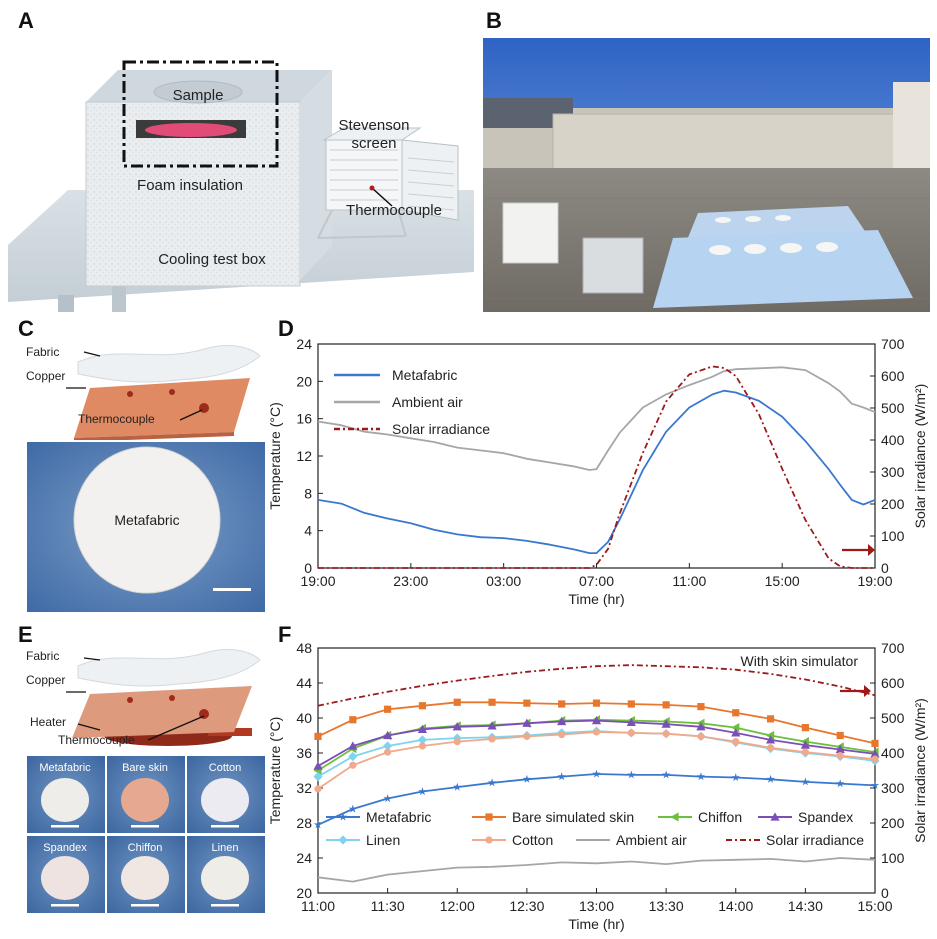  What do you see at coordinates (145, 848) in the screenshot?
I see `svg-text: Chiffon` at bounding box center [145, 848].